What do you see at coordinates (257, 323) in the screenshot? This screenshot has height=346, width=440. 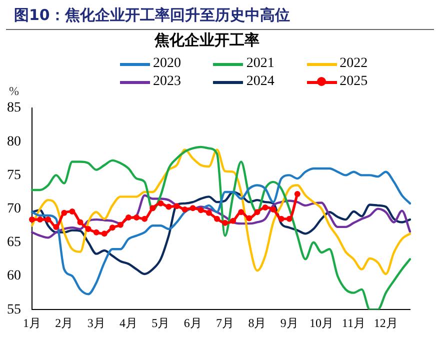 I see `x-tick-label: 8月` at bounding box center [257, 323].